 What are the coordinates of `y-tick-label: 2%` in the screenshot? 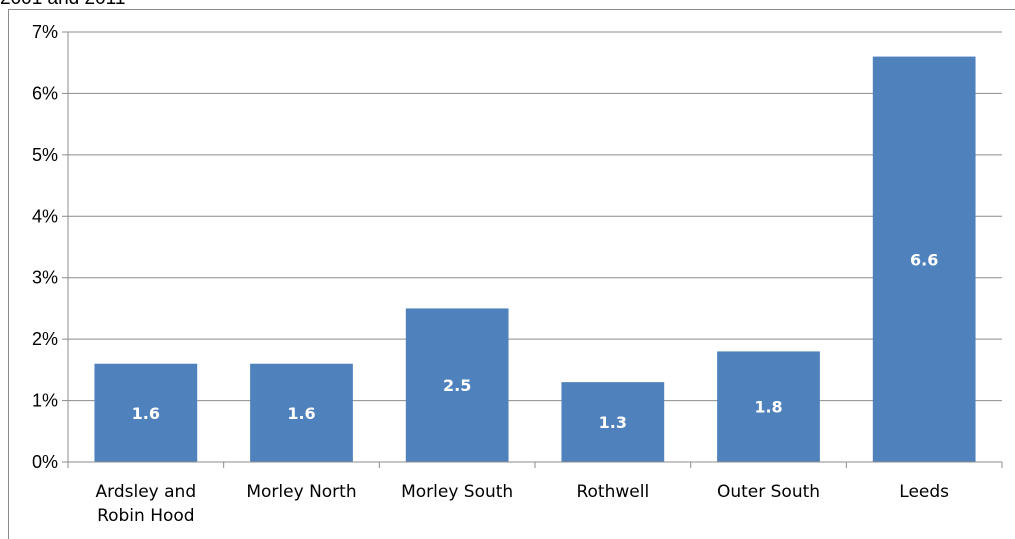 It's located at (45, 339).